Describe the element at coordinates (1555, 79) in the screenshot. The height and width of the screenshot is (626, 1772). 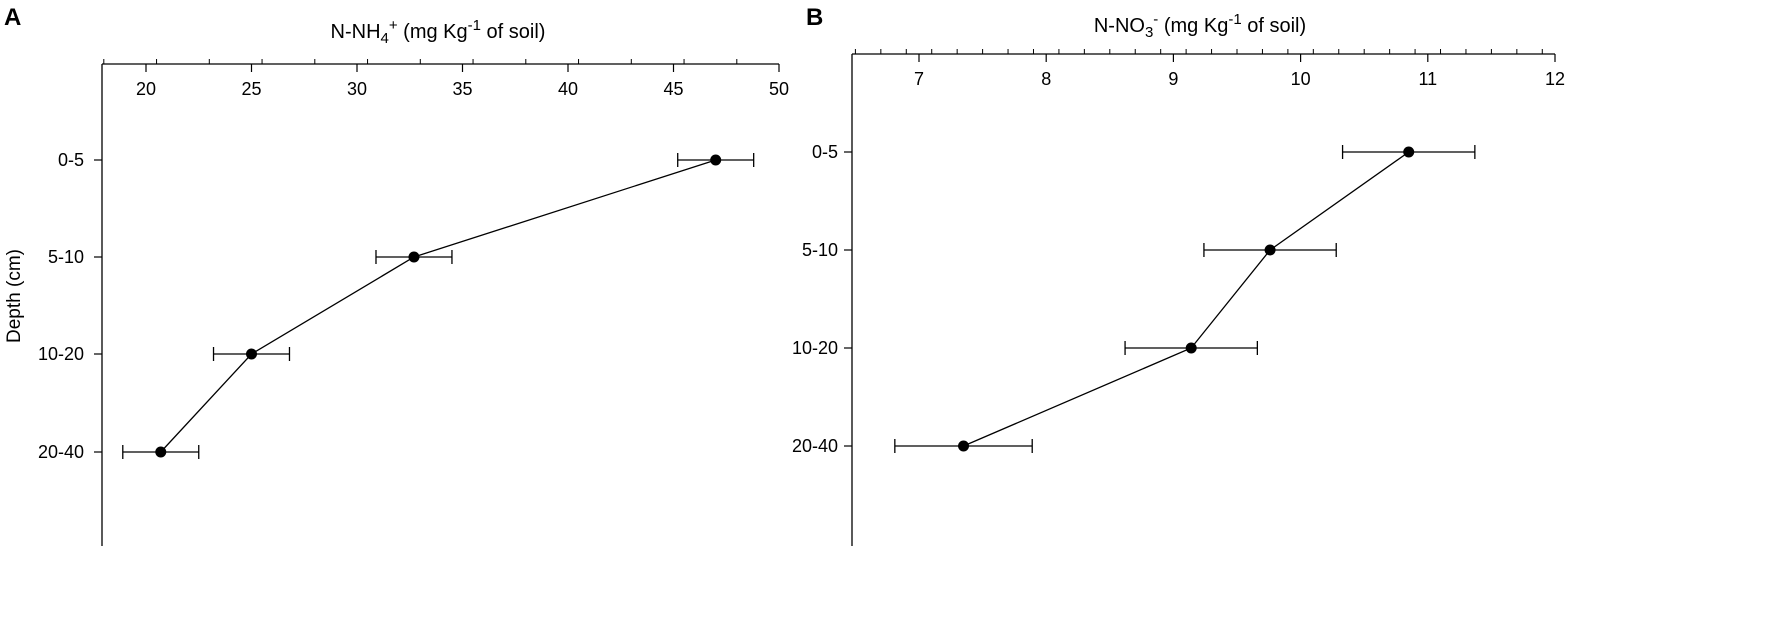
I see `x-tick-label: 12` at that location.